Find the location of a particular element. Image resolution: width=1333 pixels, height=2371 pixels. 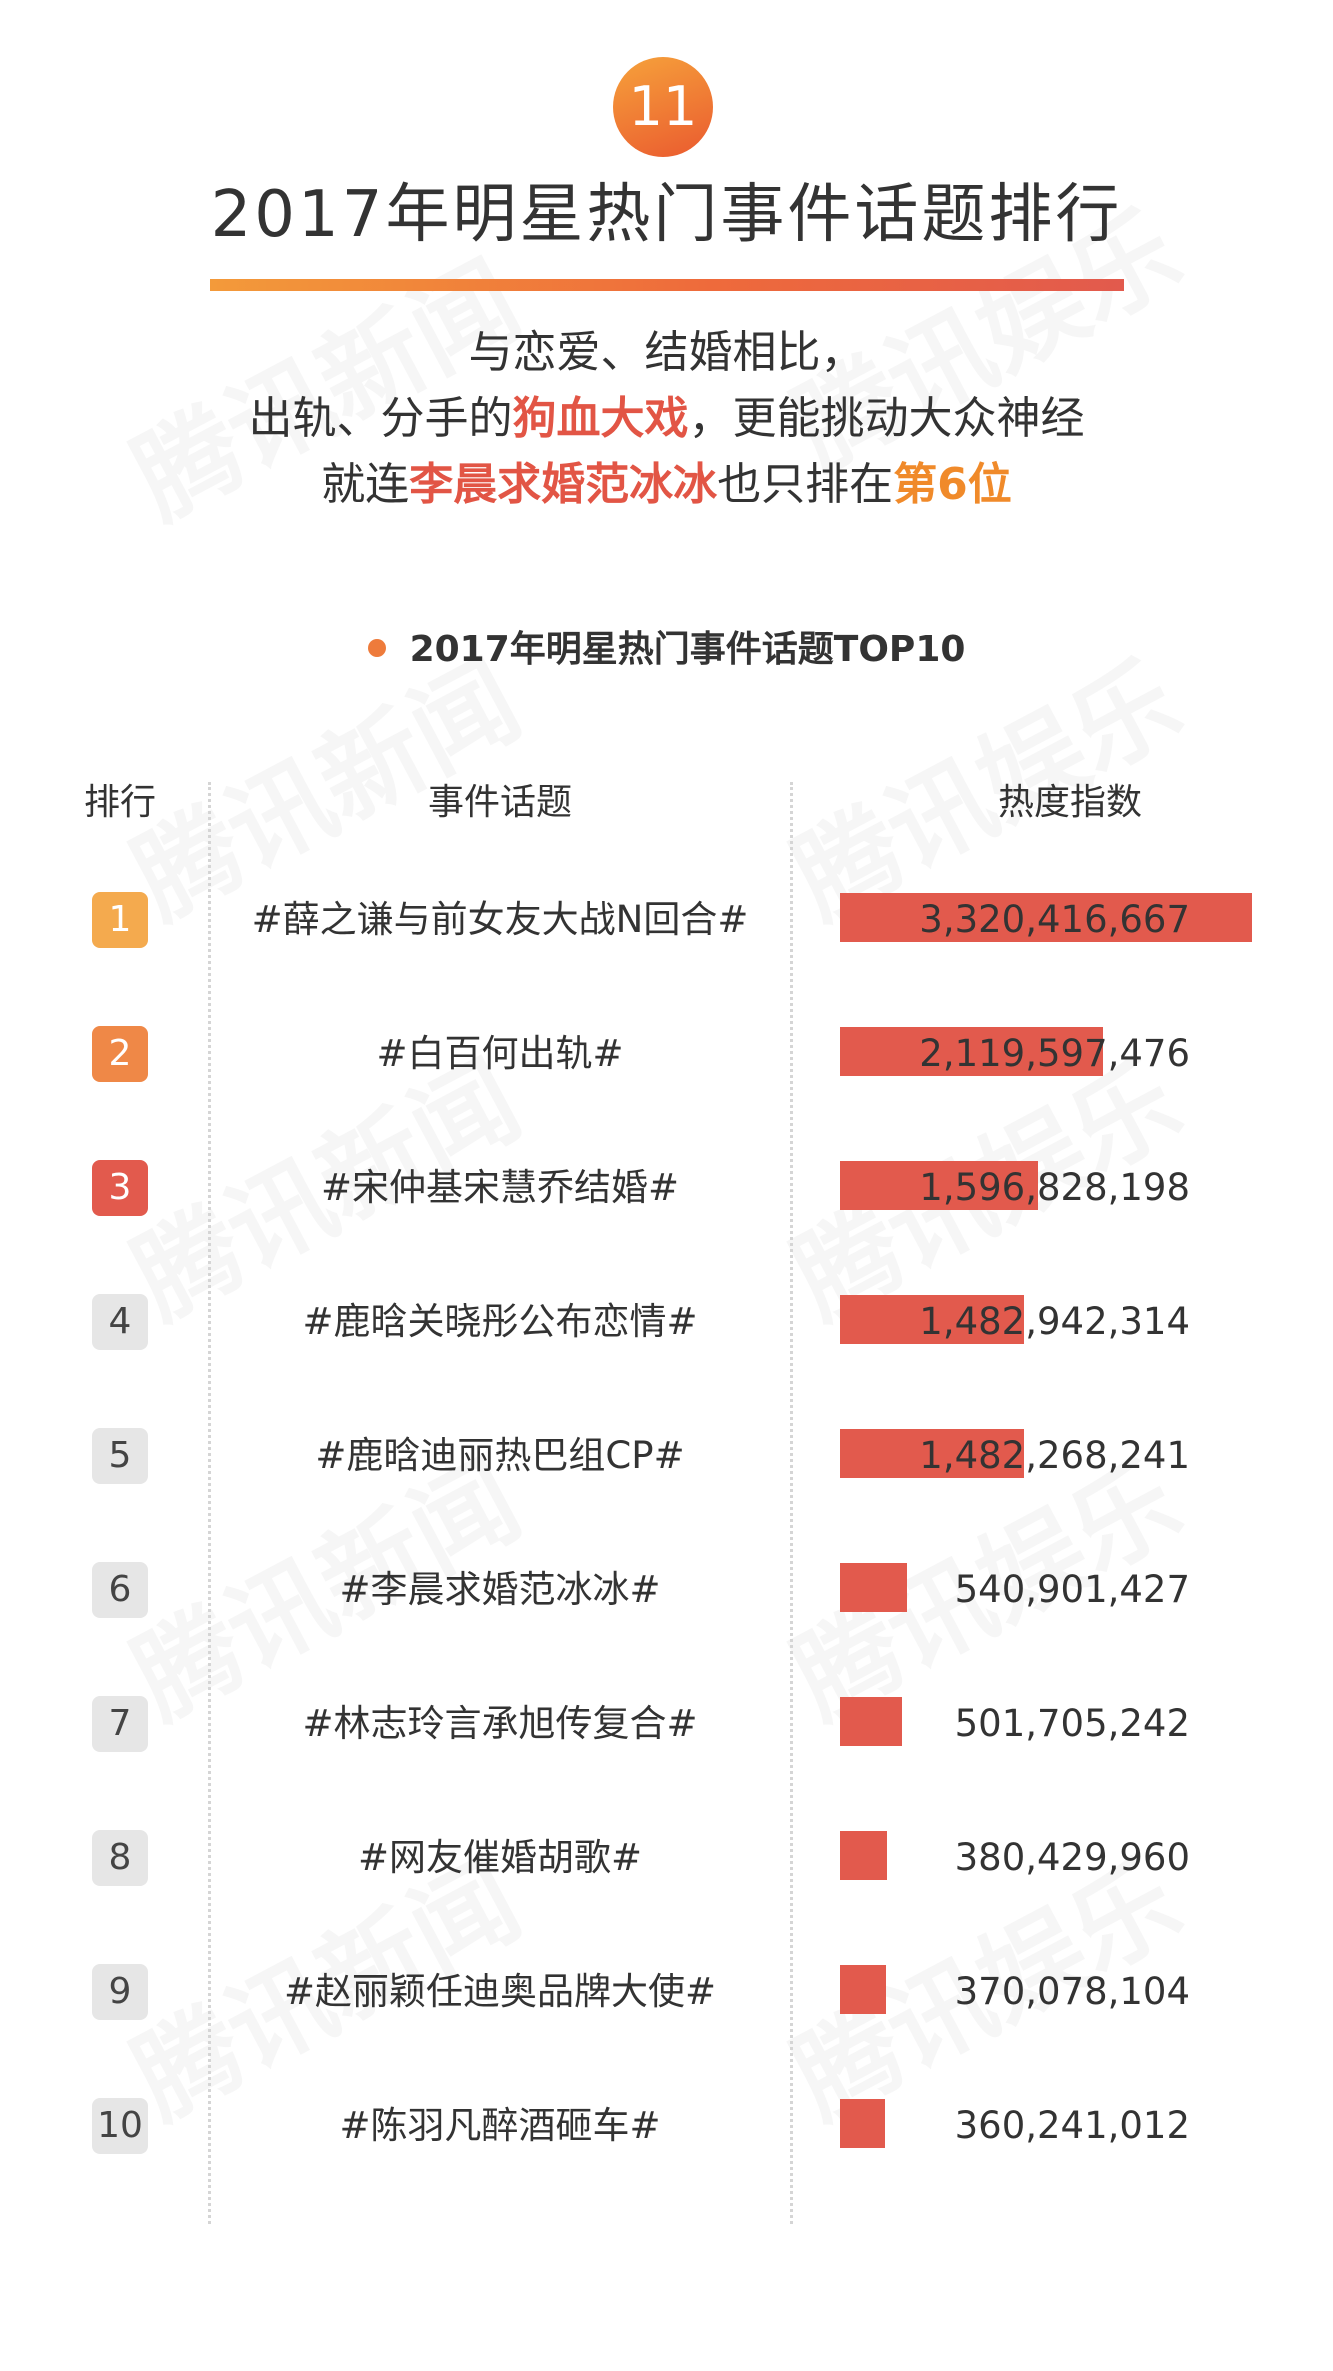

rank-badge: 2 is located at coordinates (120, 1054).